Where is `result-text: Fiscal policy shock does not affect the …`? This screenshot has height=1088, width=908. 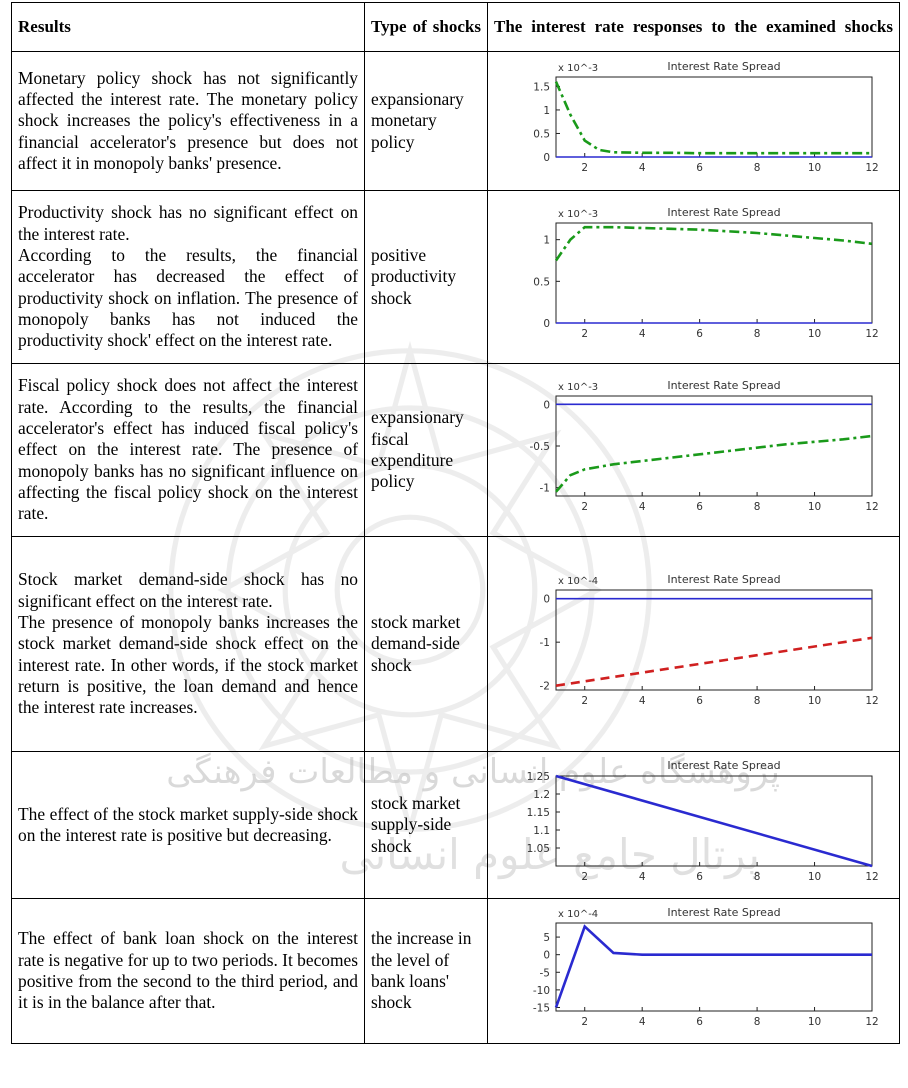 result-text: Fiscal policy shock does not affect the … is located at coordinates (188, 450).